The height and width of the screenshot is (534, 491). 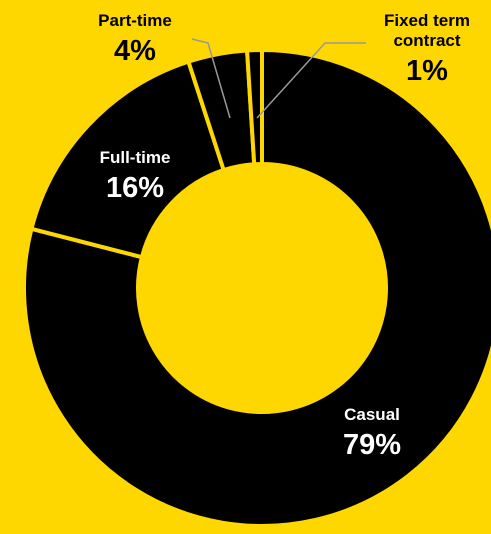 What do you see at coordinates (427, 20) in the screenshot?
I see `label-fixed-term-contract-line-1: Fixed term` at bounding box center [427, 20].